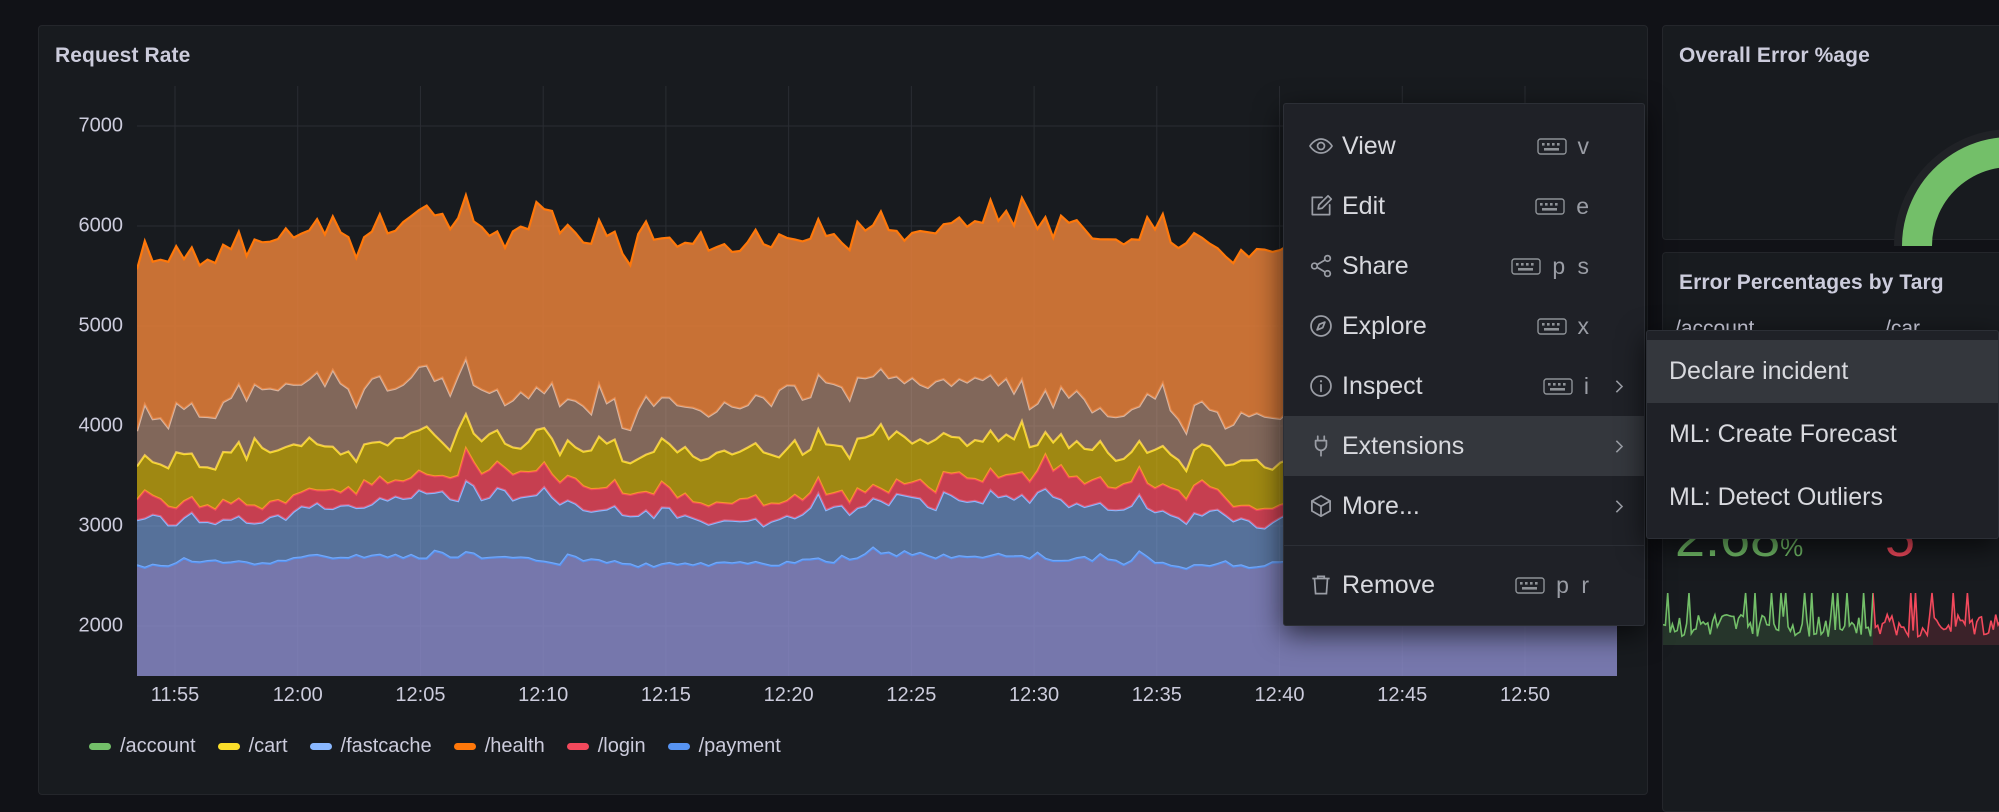  Describe the element at coordinates (1156, 695) in the screenshot. I see `x-axis-tick: 12:35` at that location.